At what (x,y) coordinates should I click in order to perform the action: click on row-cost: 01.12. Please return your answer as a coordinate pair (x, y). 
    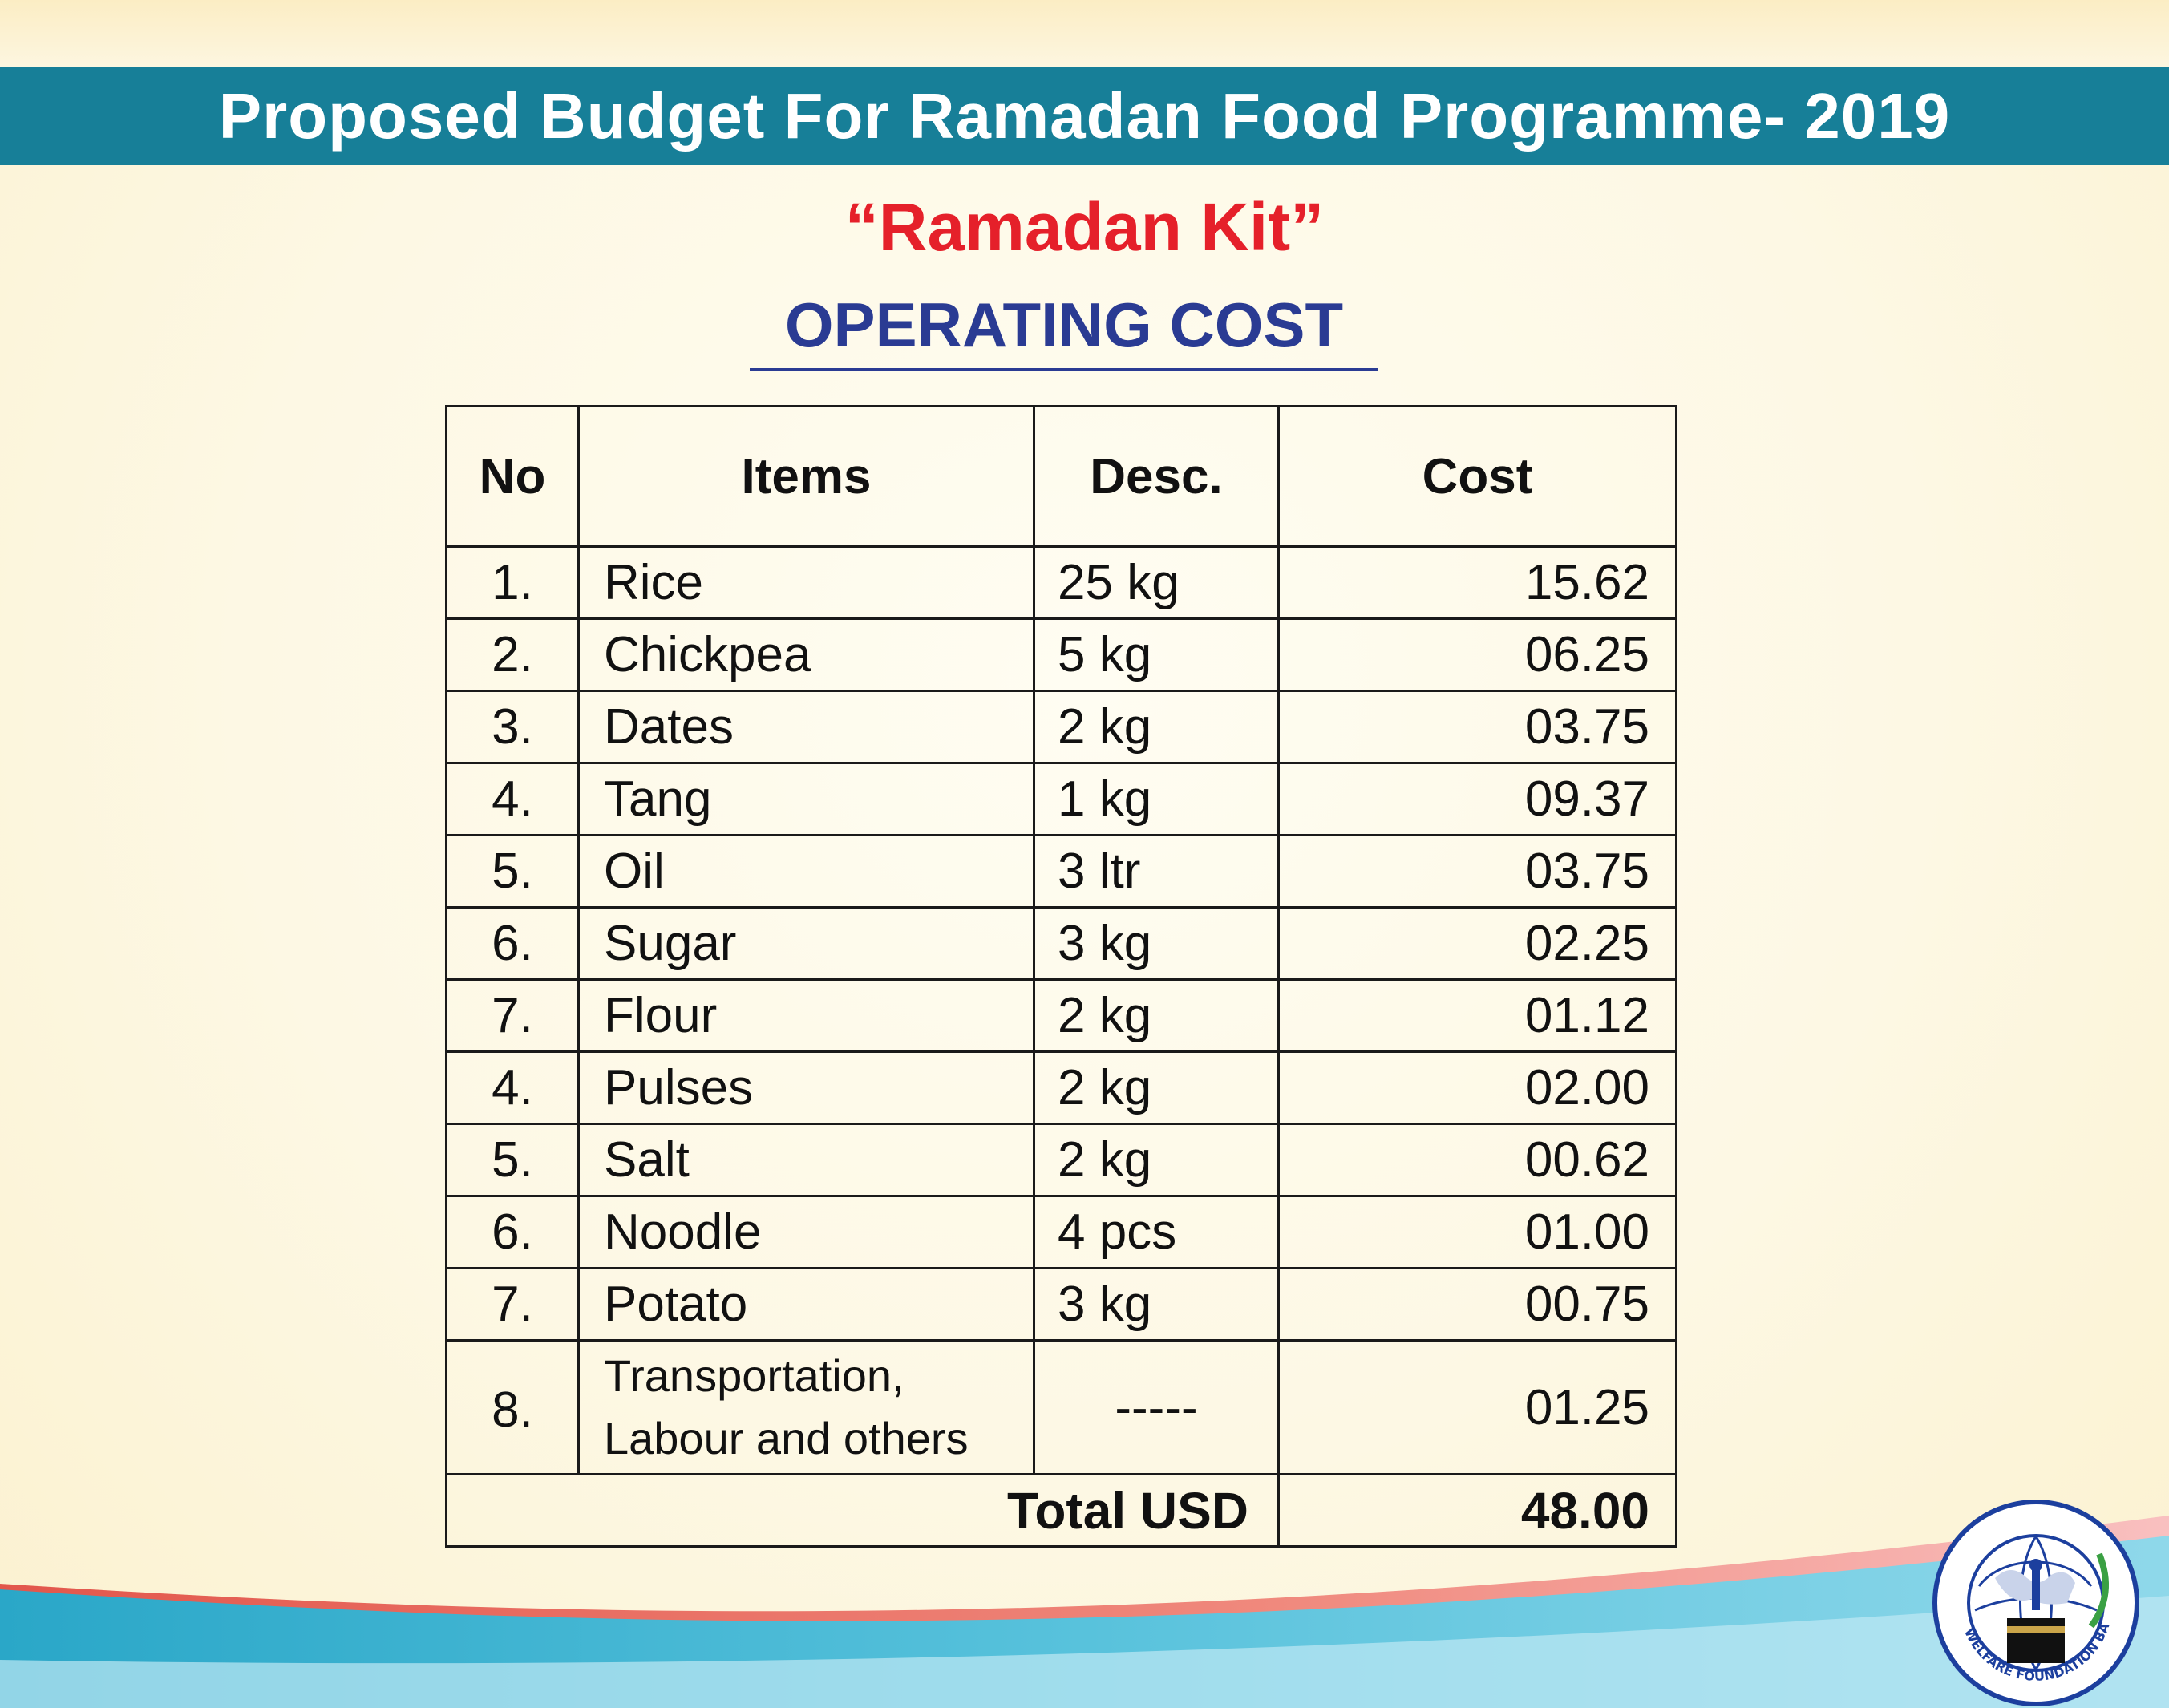
    Looking at the image, I should click on (1477, 1015).